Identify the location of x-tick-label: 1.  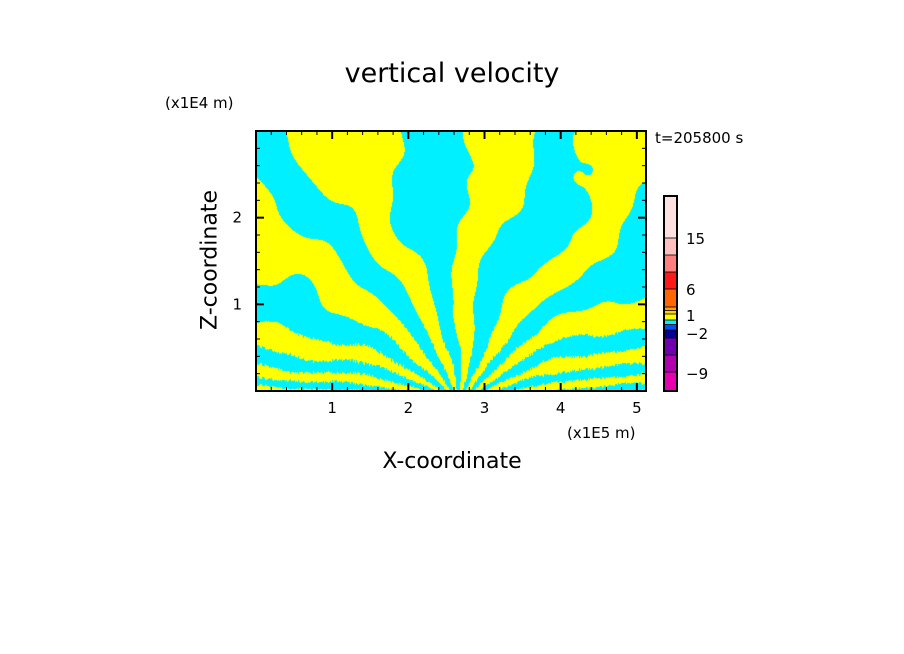
(332, 408).